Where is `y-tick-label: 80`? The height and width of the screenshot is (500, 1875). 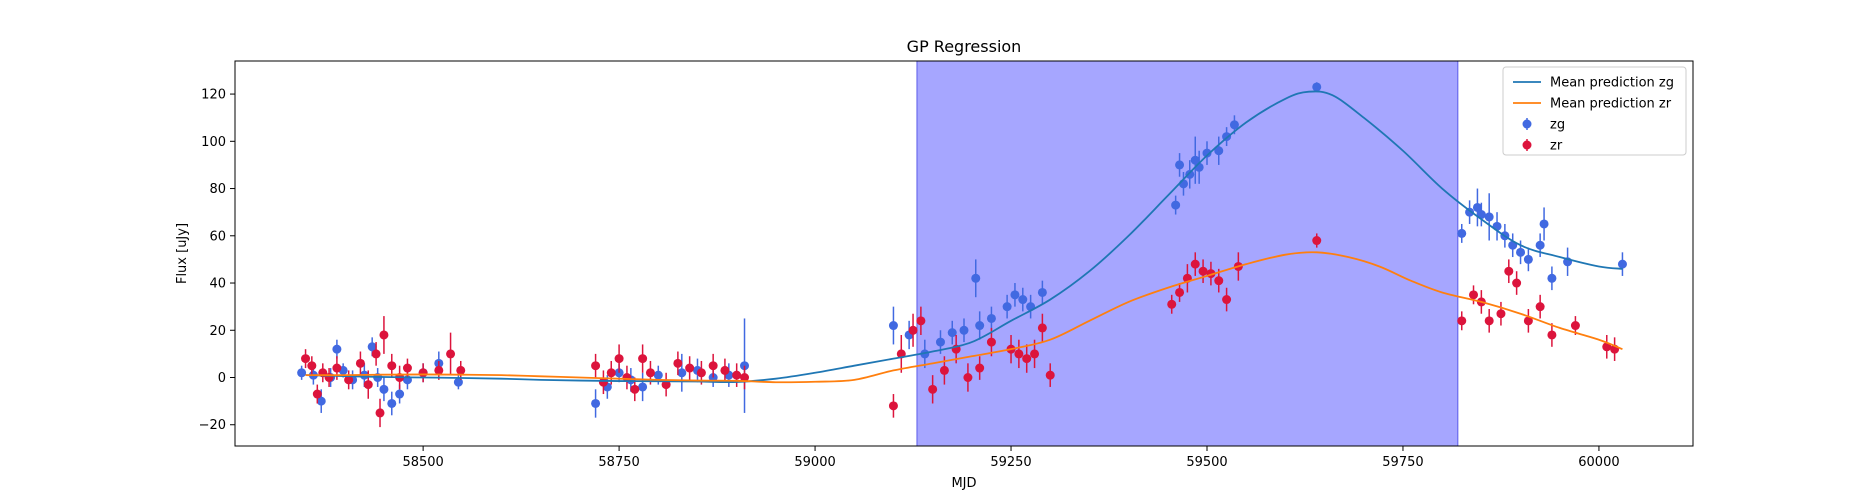 y-tick-label: 80 is located at coordinates (217, 189).